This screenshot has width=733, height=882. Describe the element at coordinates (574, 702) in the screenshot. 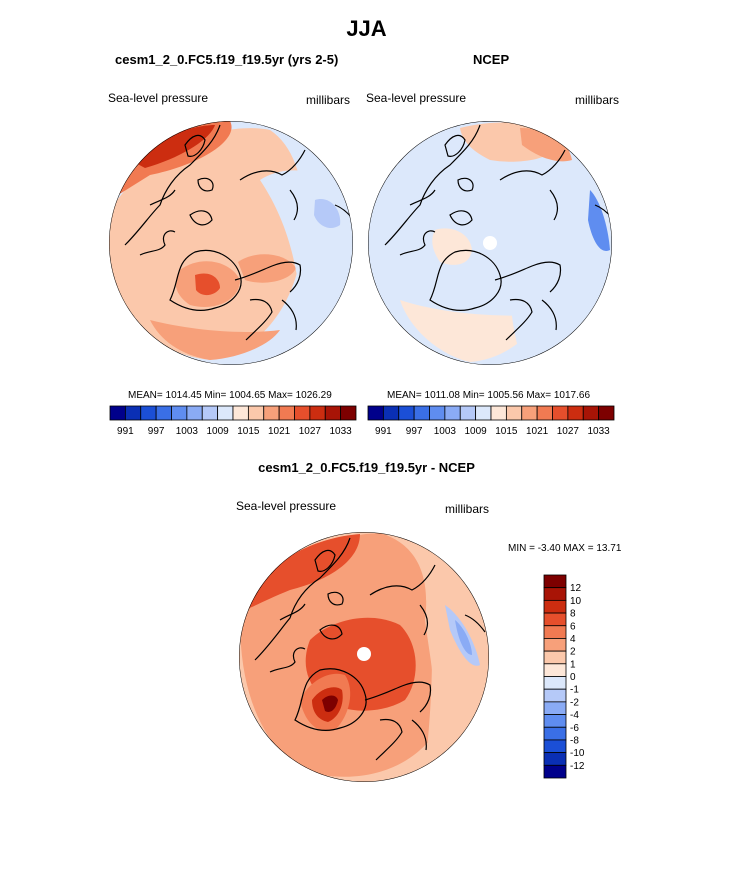

I see `colorbar-tick-label: -2` at that location.